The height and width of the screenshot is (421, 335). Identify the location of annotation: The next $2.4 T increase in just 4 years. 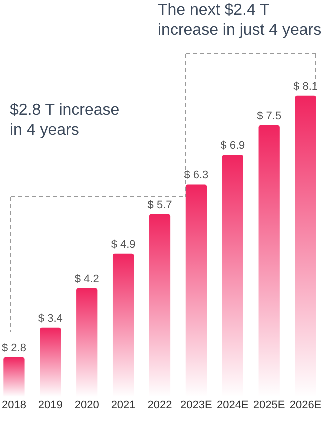
(240, 20).